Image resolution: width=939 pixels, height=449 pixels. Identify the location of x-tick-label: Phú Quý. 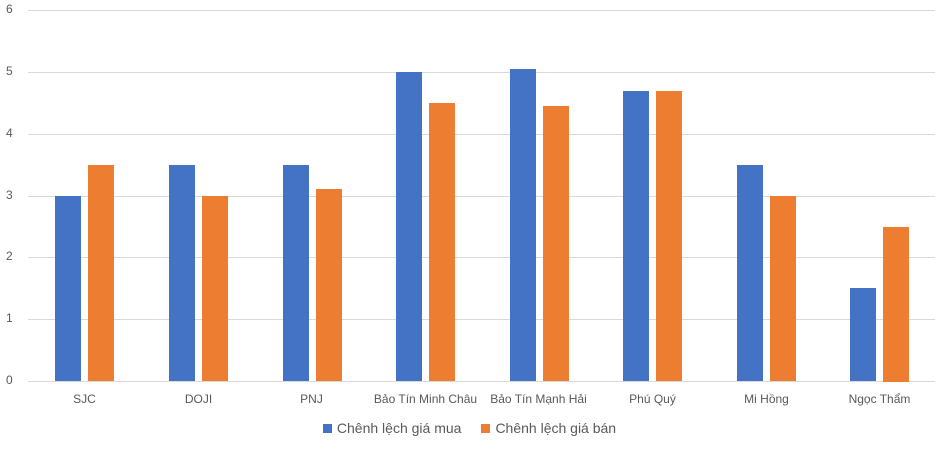
(652, 399).